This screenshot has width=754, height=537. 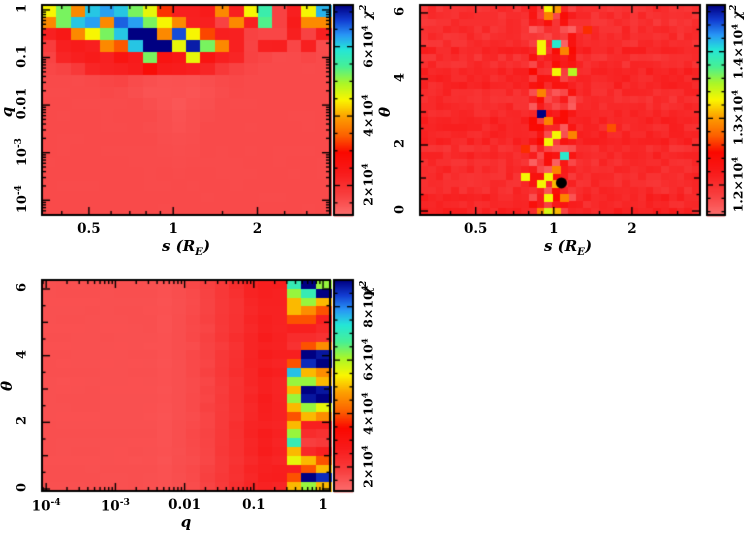 I want to click on x-axis-title-bottom-left: q, so click(x=186, y=522).